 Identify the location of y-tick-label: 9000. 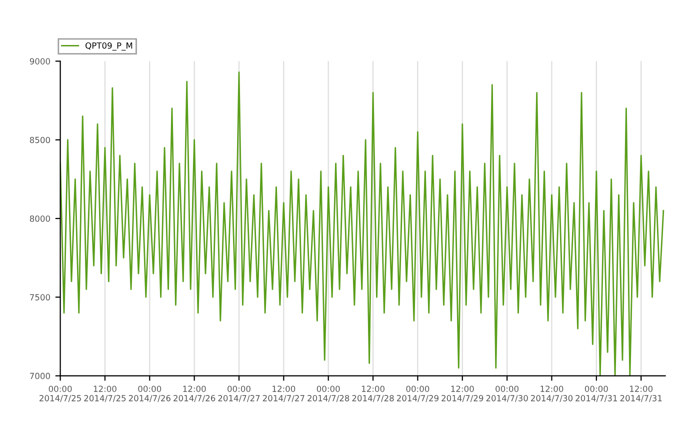
(40, 61).